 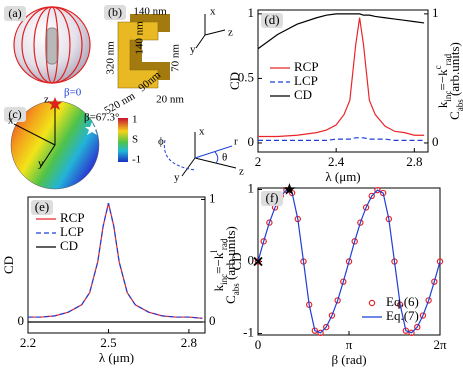 I want to click on cylinder, so click(x=52, y=46).